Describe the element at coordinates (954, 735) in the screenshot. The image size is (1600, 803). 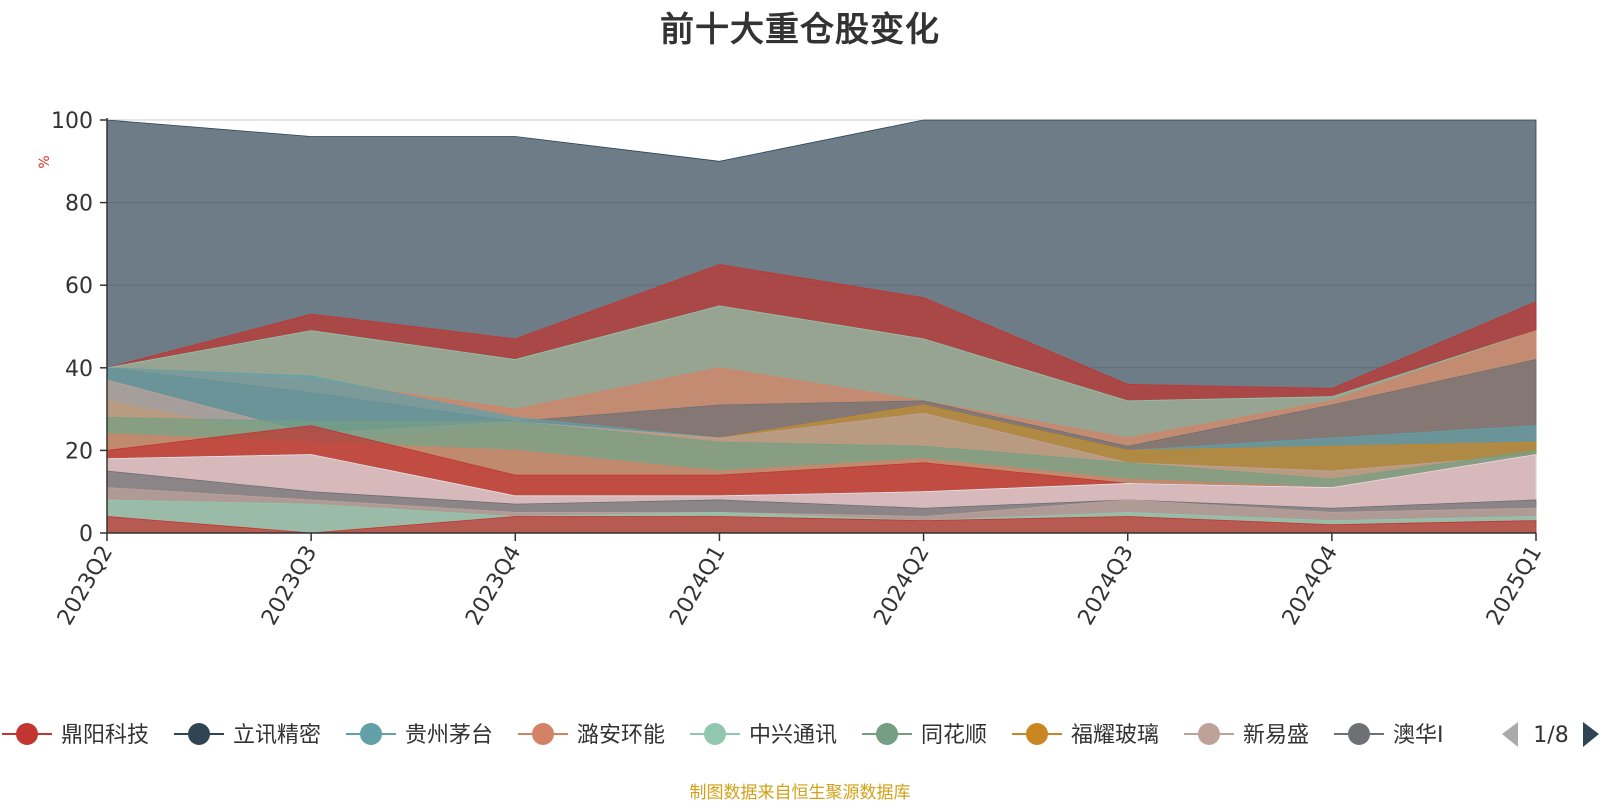
I see `legend-label: 同花顺` at that location.